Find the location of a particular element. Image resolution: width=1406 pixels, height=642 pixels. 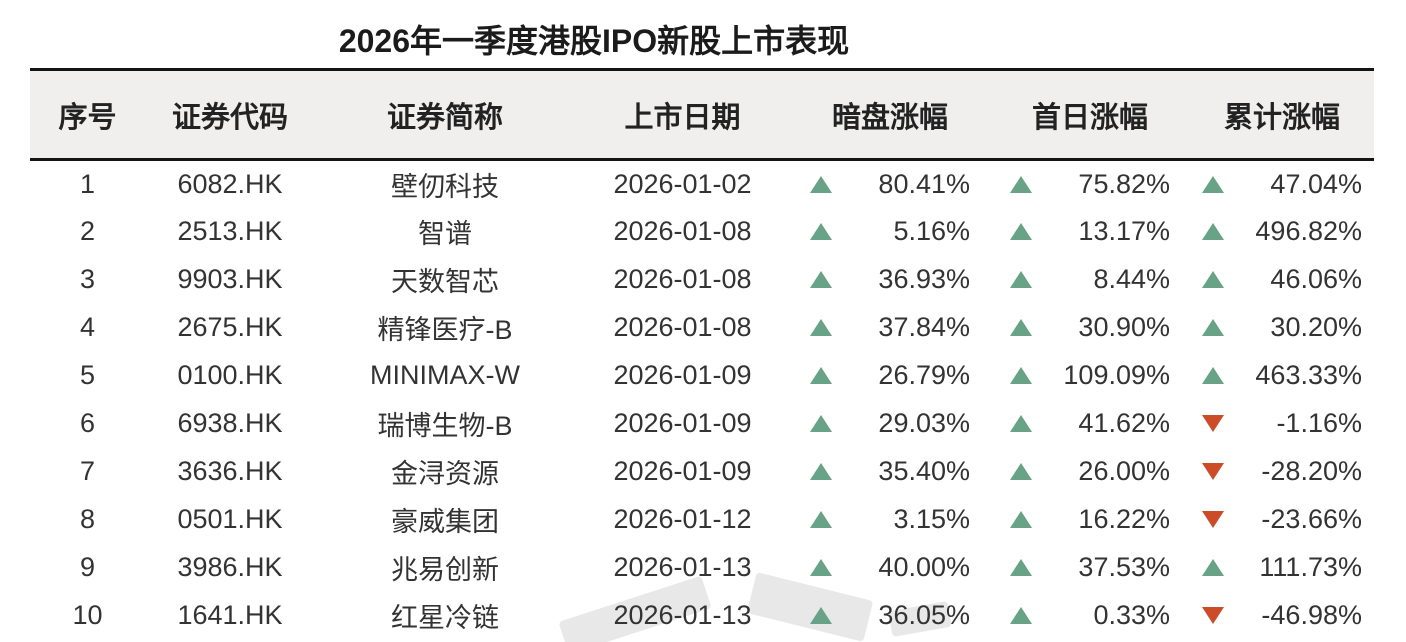

gain-indicator: 0.33% is located at coordinates (1090, 615).